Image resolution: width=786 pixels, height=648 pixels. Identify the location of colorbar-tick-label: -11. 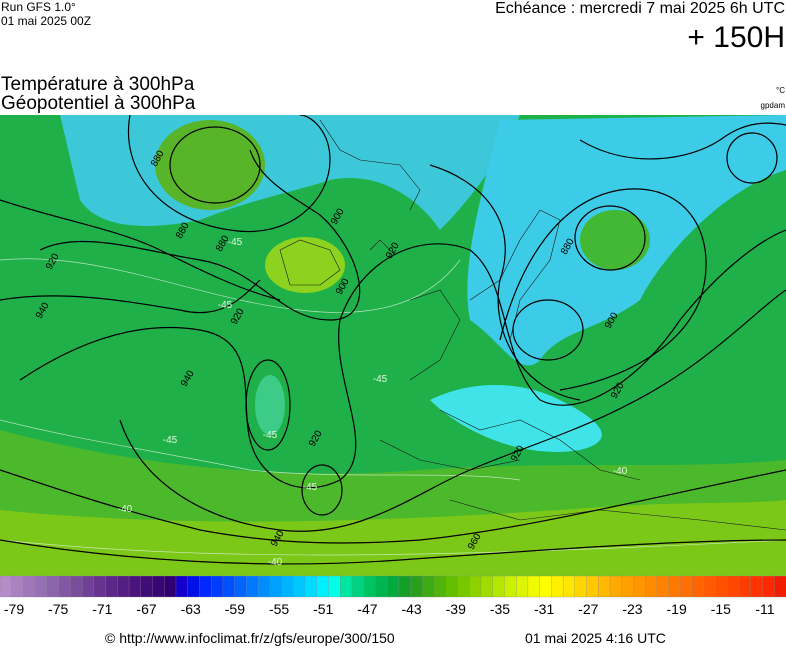
(764, 609).